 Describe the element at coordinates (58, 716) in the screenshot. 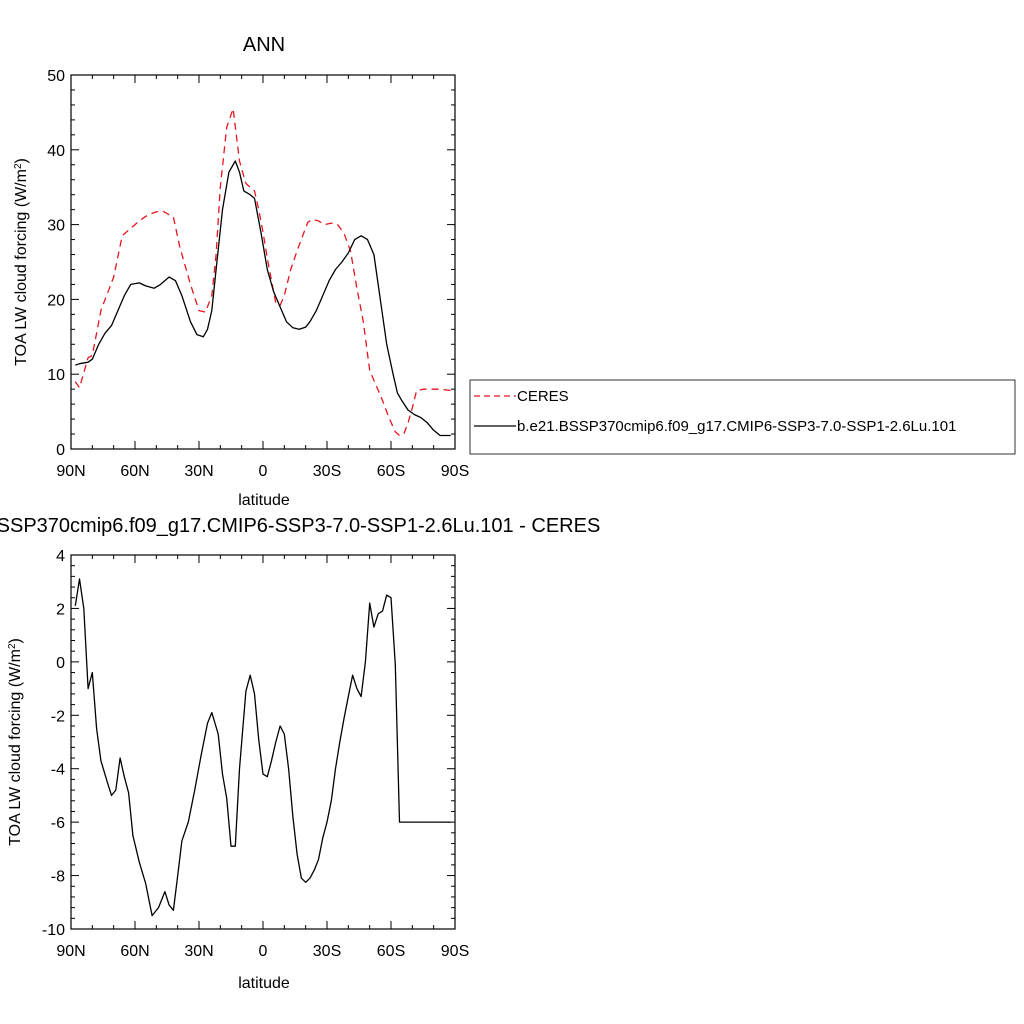

I see `bottom-y-tick-label: -2` at that location.